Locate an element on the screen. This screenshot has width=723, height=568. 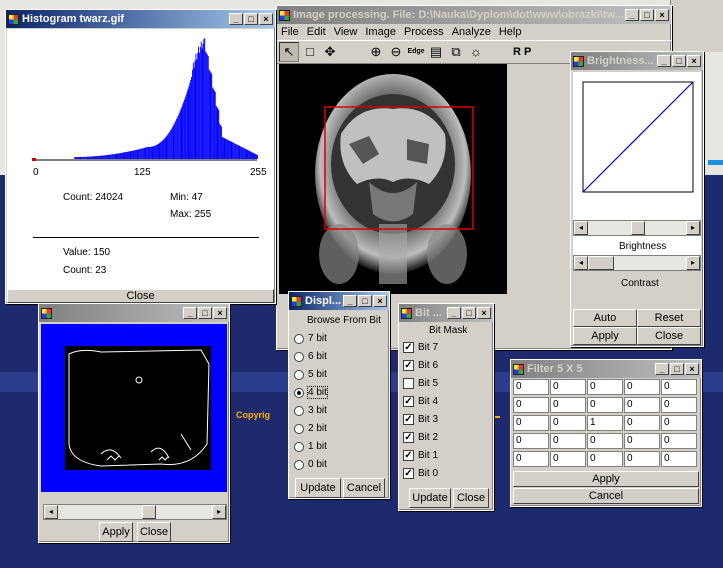
menu-image: Image is located at coordinates (380, 32).